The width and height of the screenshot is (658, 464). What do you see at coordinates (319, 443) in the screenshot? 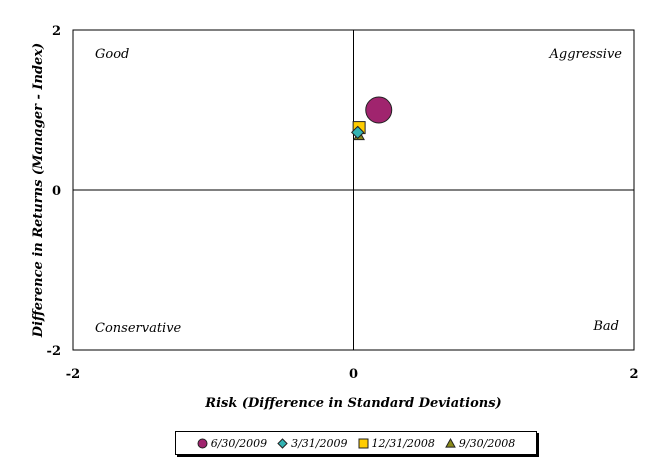
I see `legend-label: 3/31/2009` at bounding box center [319, 443].